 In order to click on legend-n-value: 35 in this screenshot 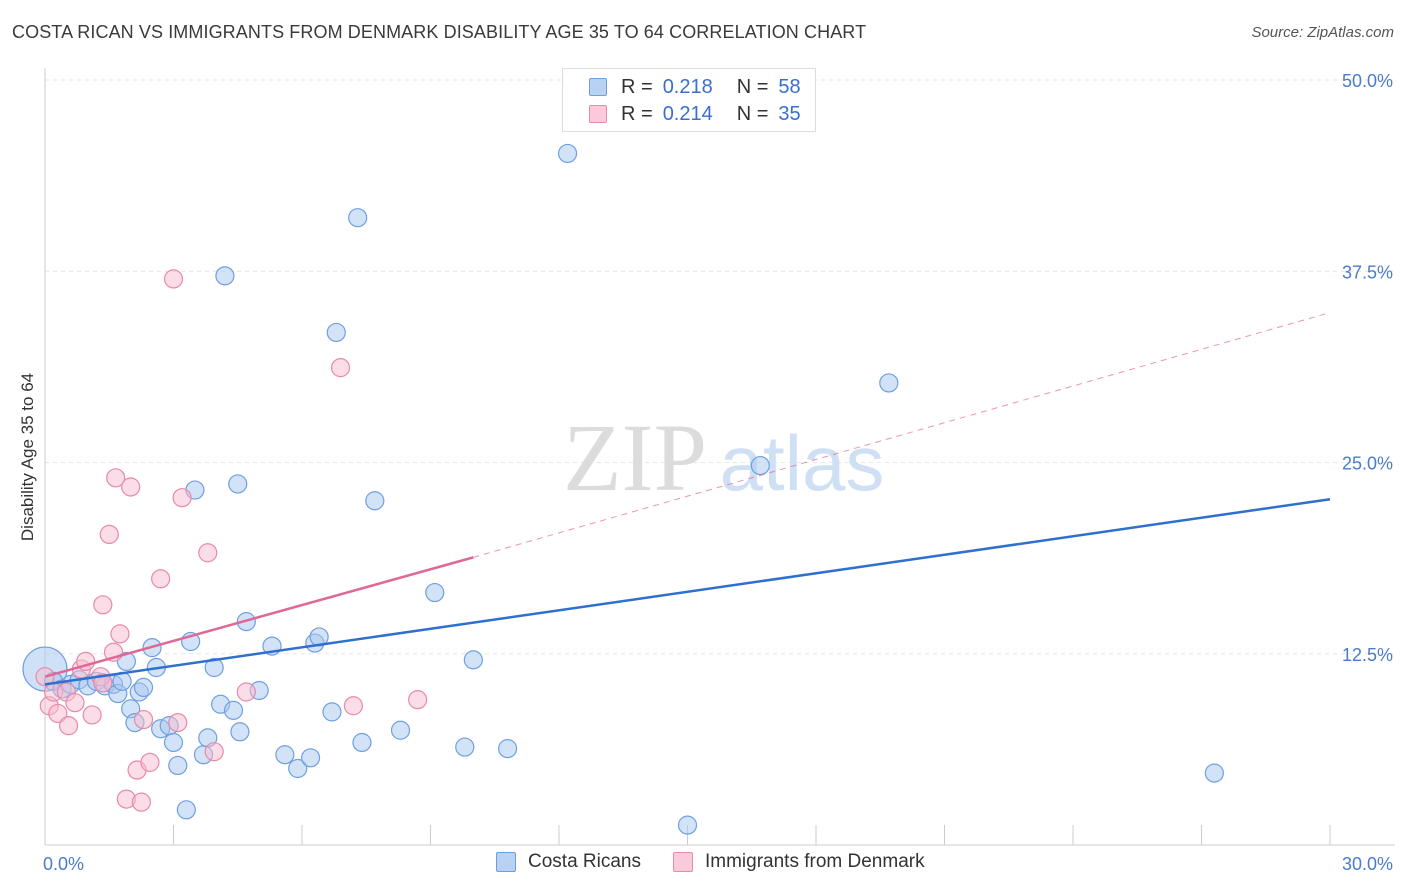, I will do `click(789, 113)`.